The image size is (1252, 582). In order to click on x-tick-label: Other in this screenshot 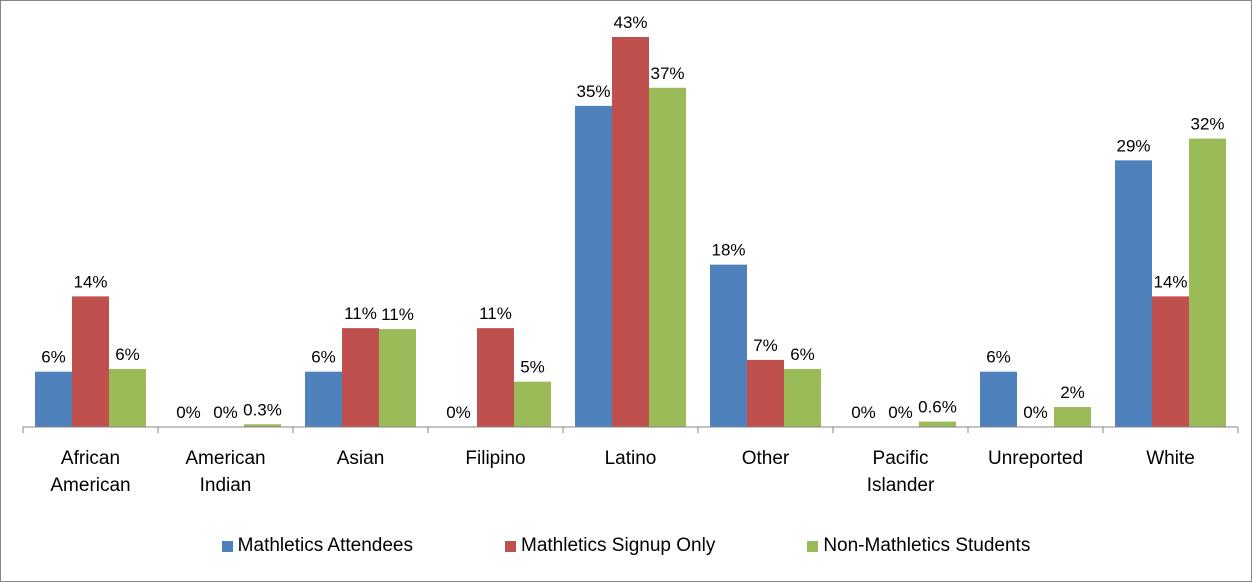, I will do `click(765, 458)`.